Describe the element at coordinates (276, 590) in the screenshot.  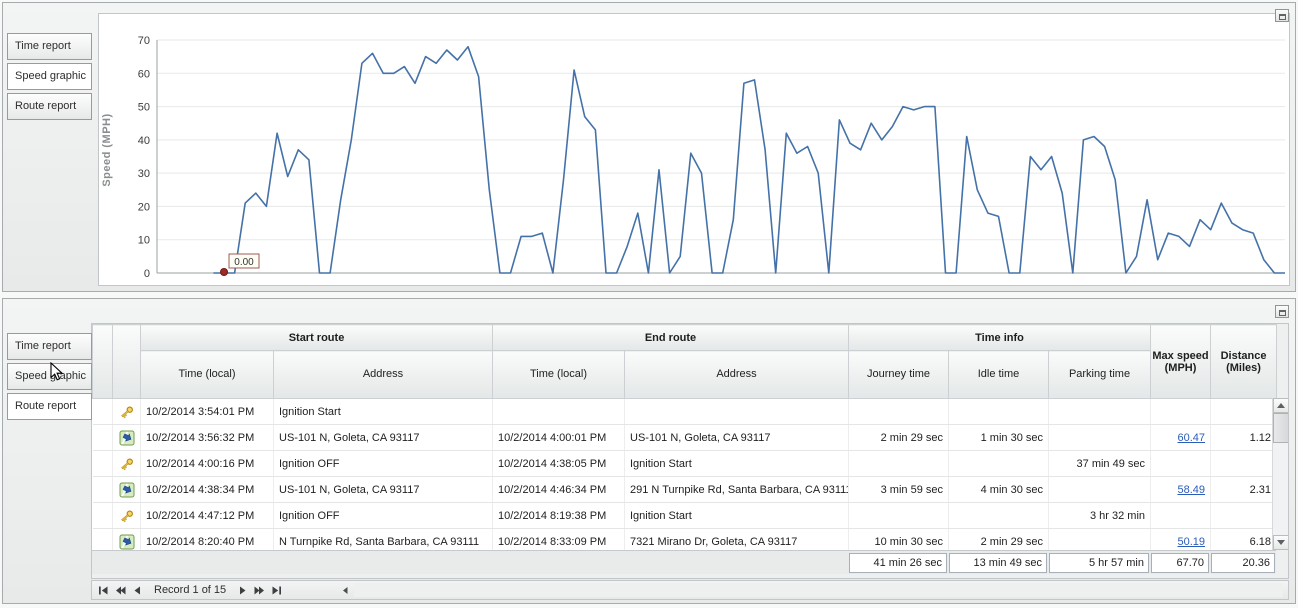
I see `last-record-button` at that location.